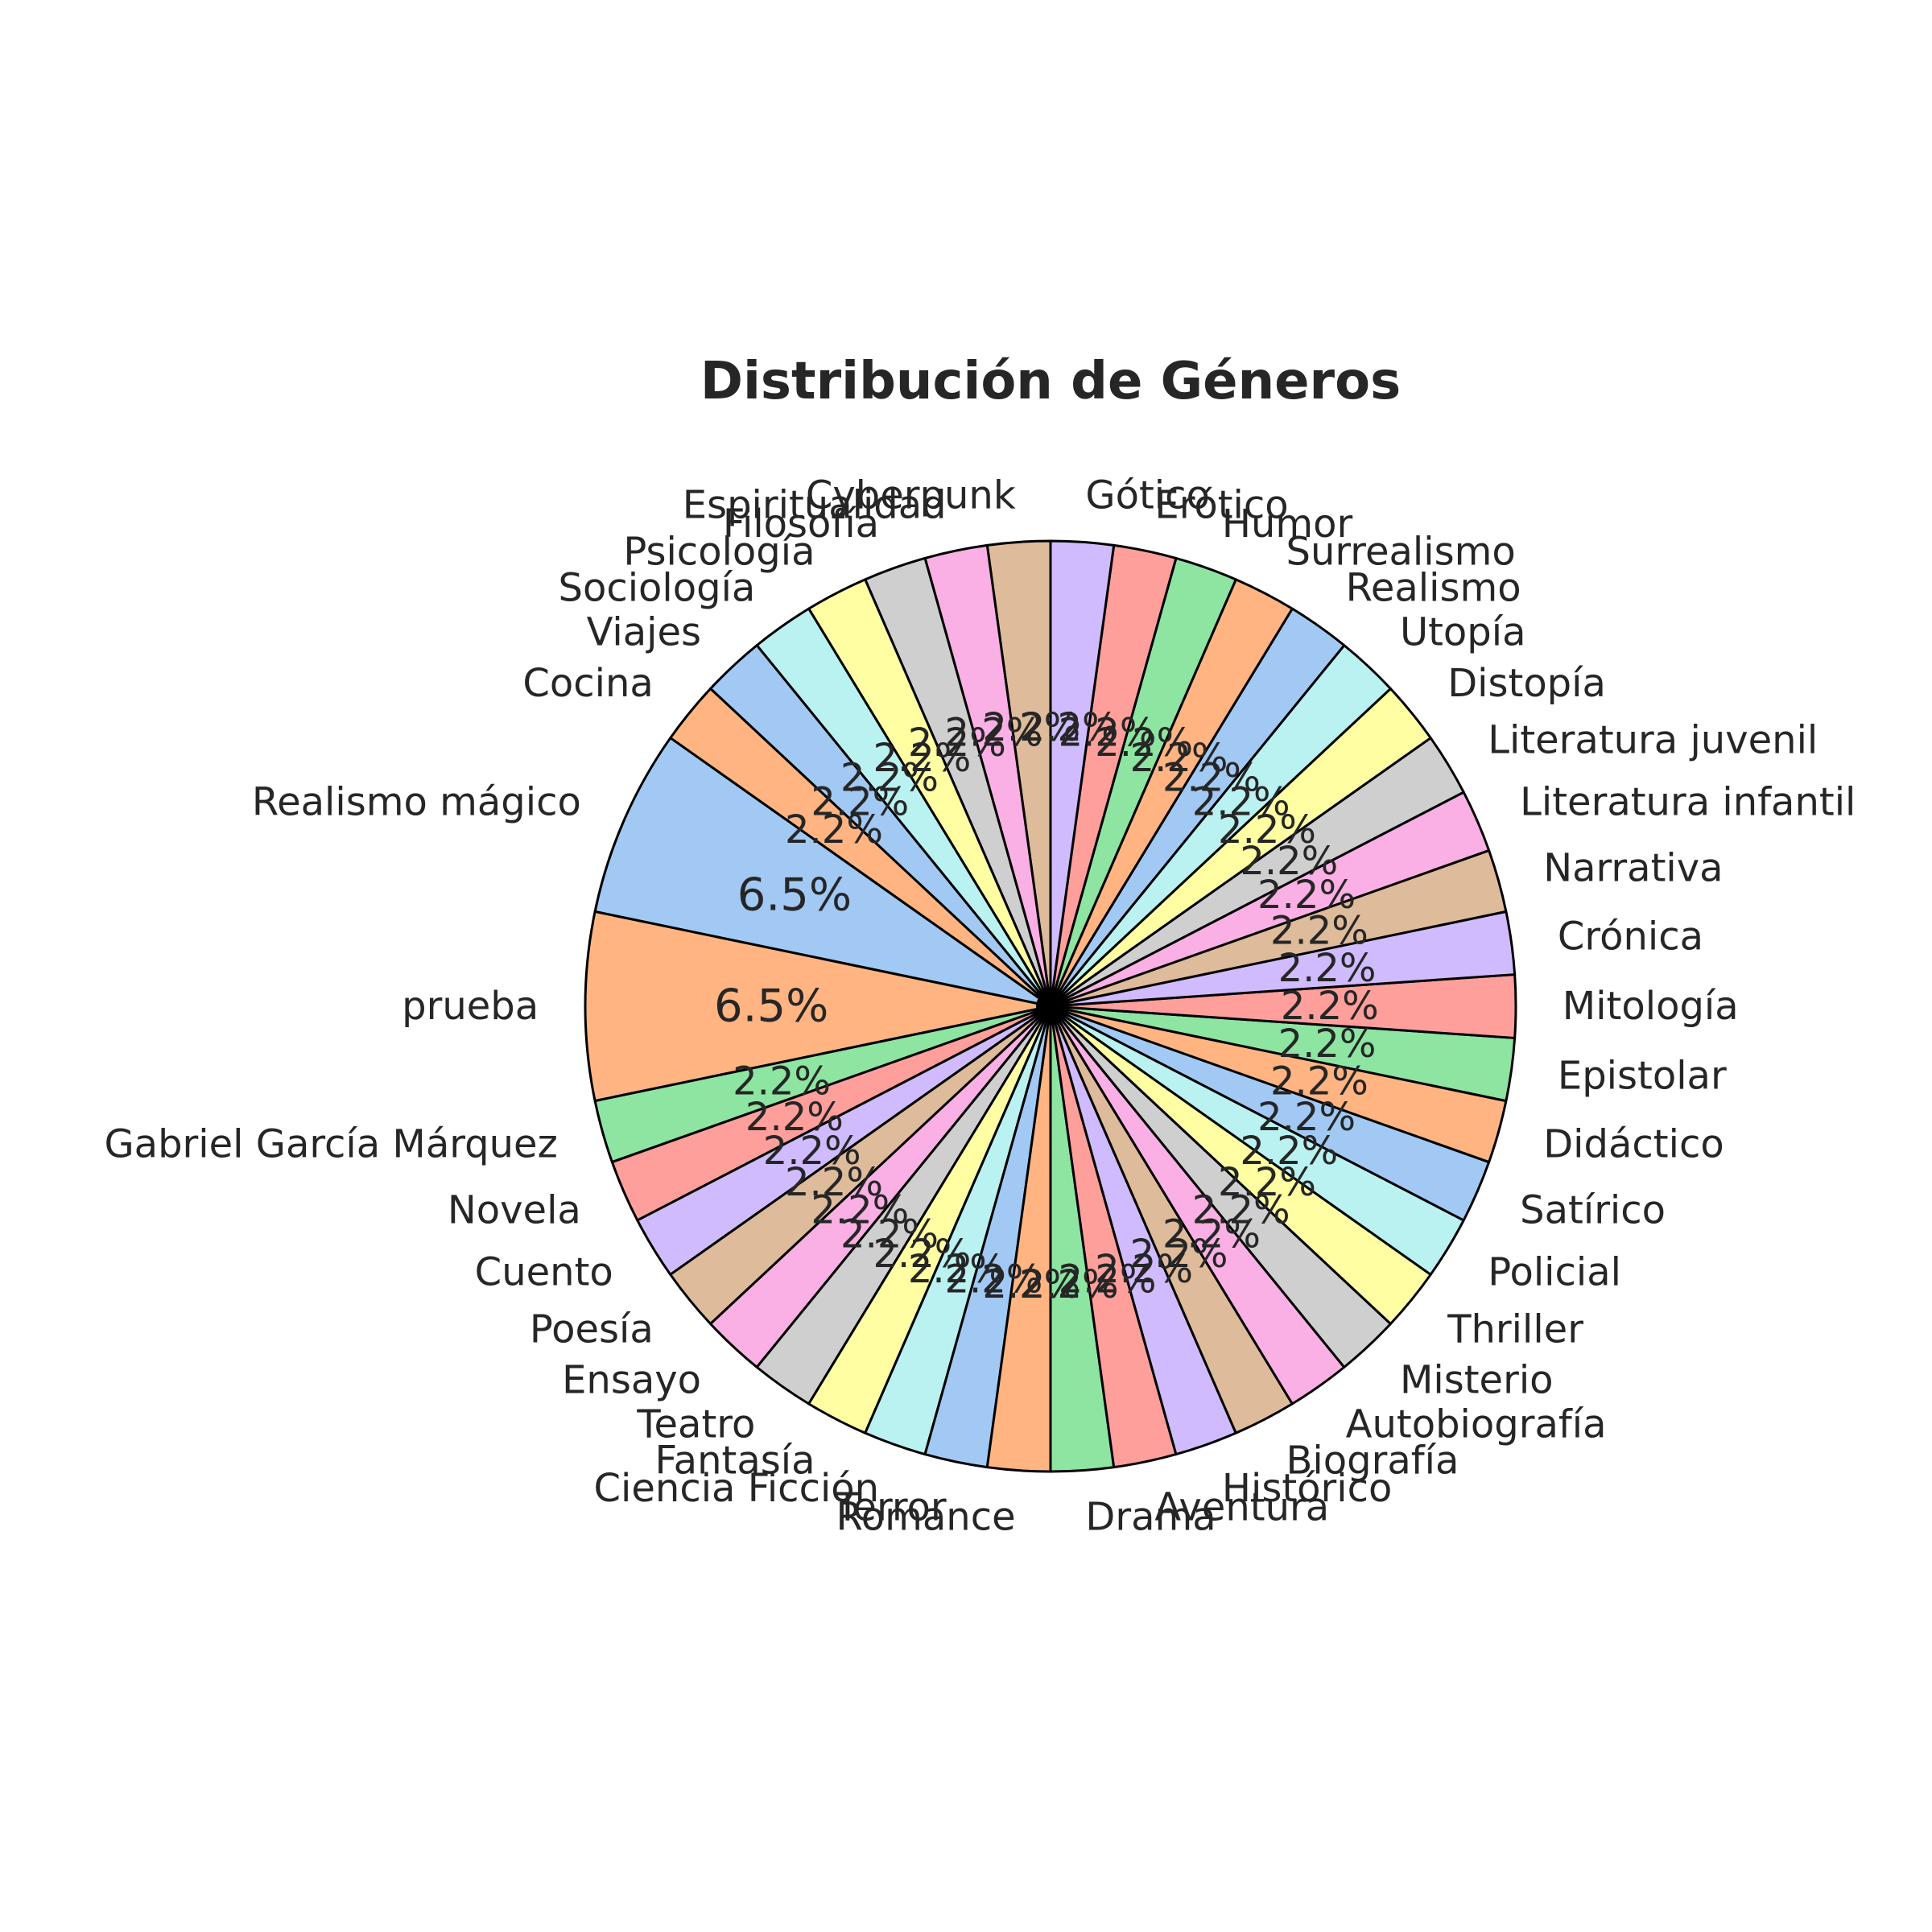  What do you see at coordinates (592, 1329) in the screenshot?
I see `slice-category-label: Poesía` at bounding box center [592, 1329].